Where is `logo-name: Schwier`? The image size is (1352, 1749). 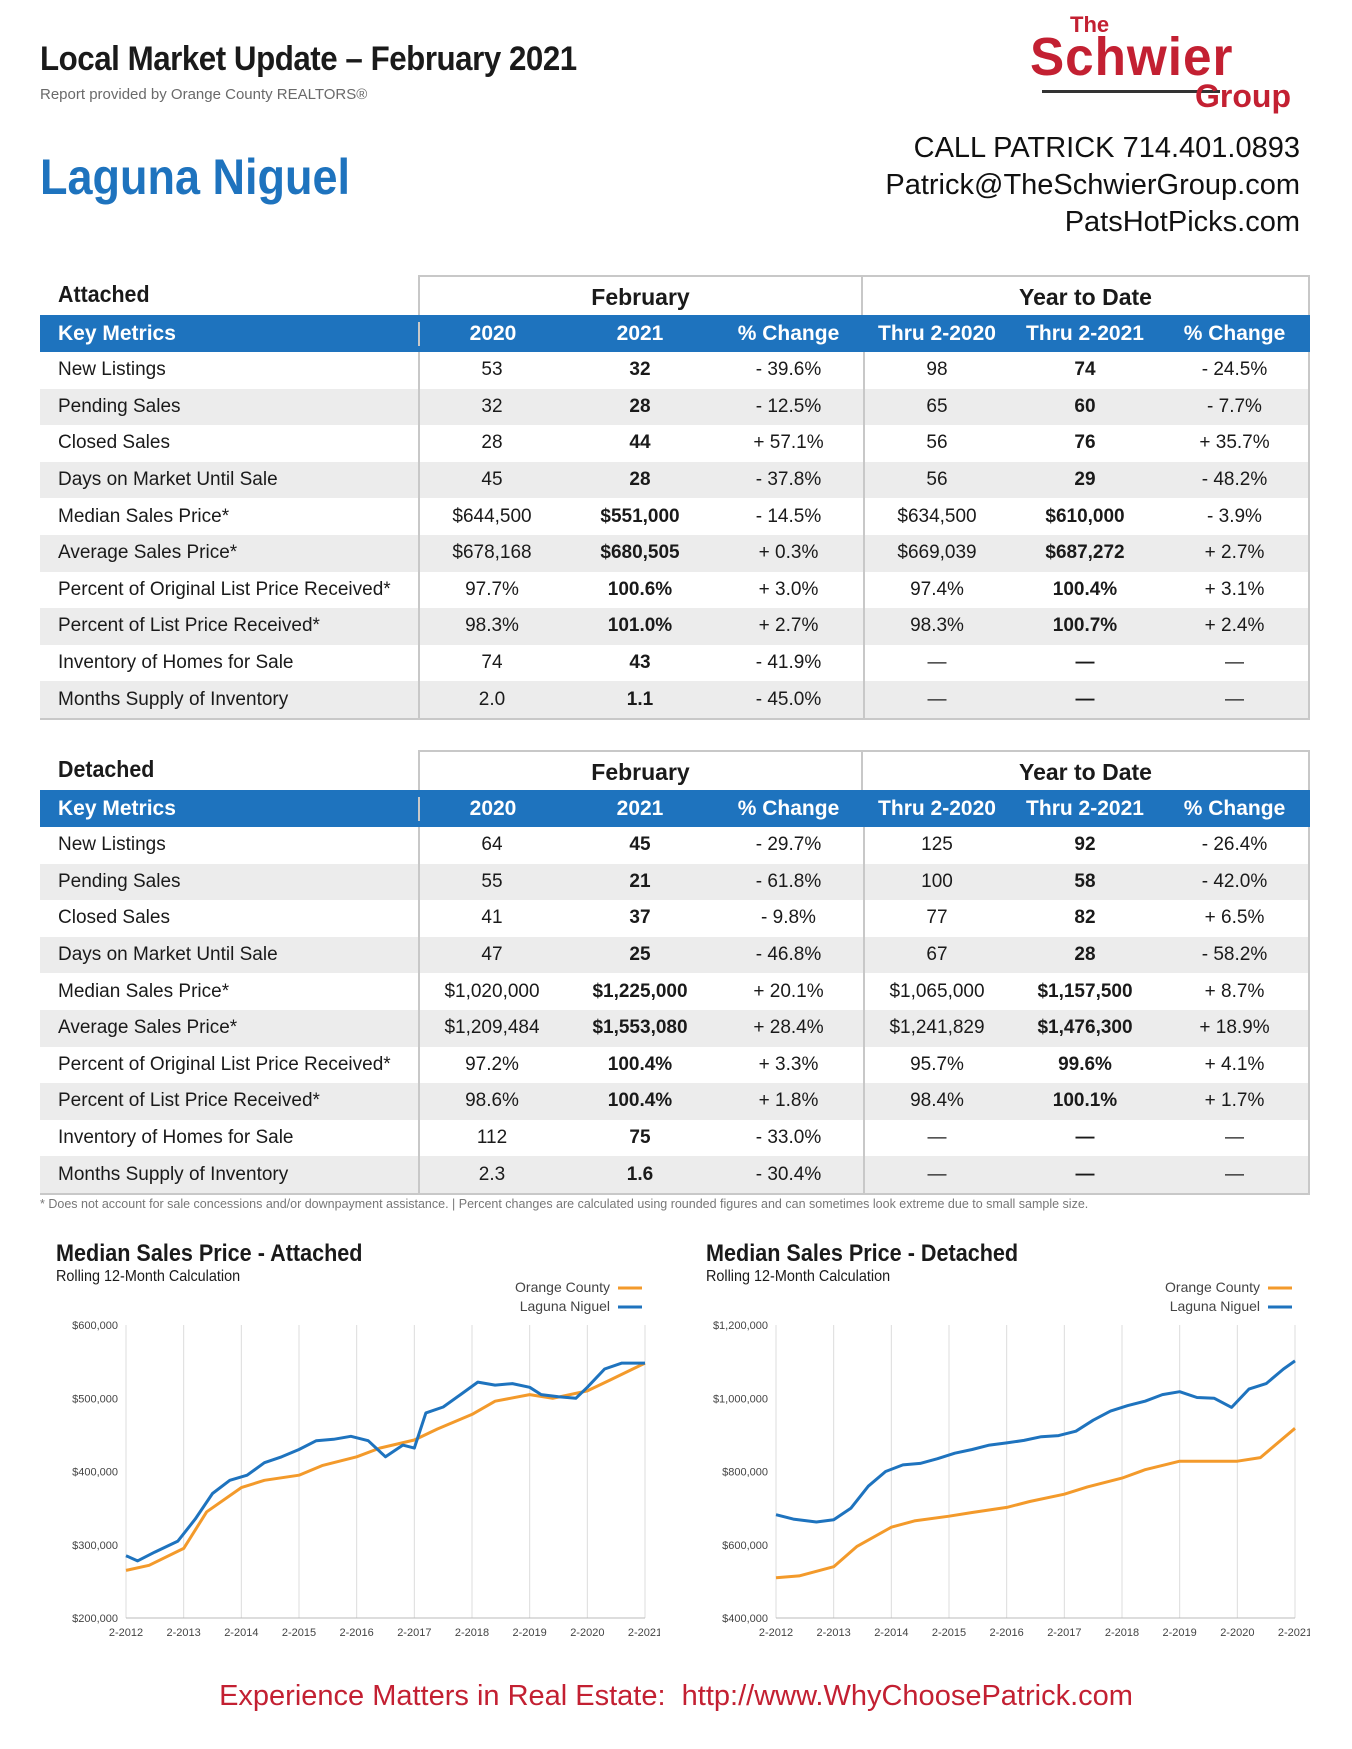
logo-name: Schwier is located at coordinates (1132, 57).